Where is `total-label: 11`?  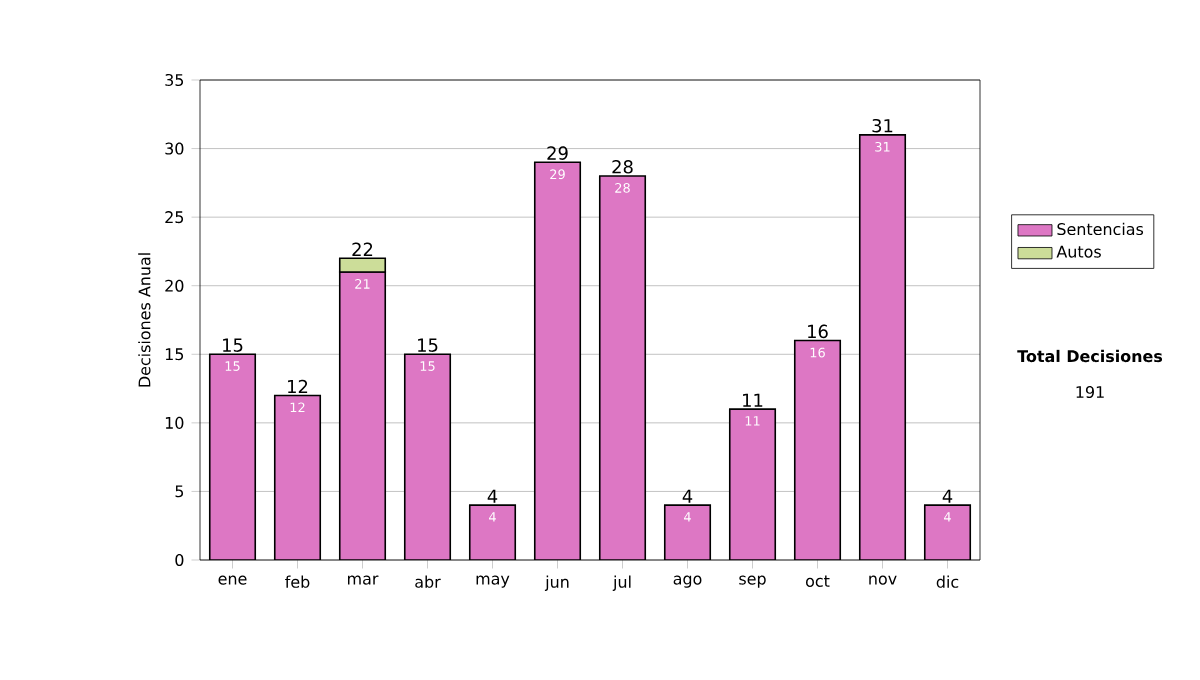
total-label: 11 is located at coordinates (753, 400).